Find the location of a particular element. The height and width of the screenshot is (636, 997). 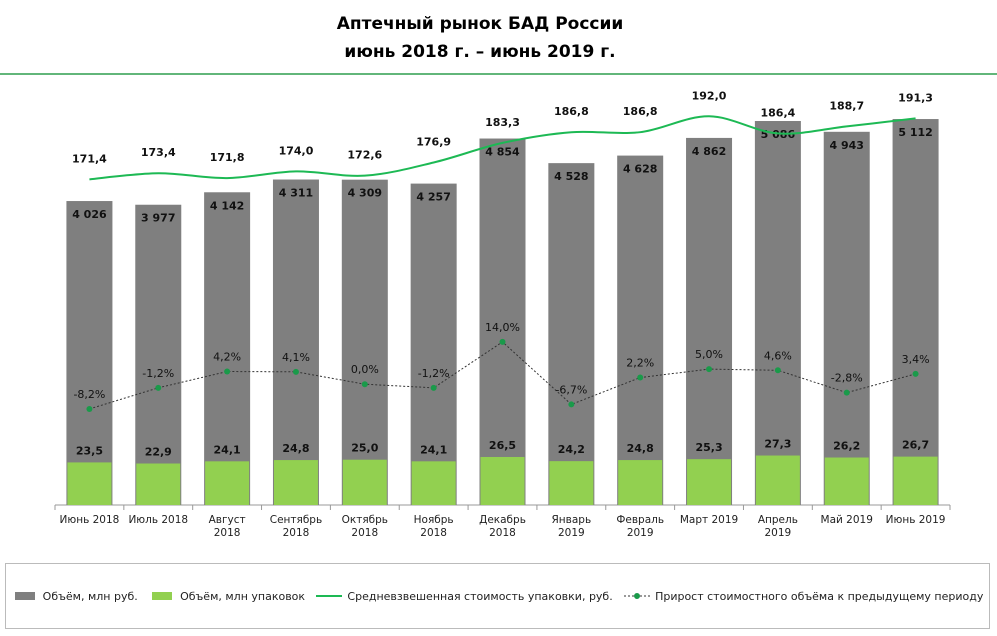

data-label: 4 862 is located at coordinates (709, 151).